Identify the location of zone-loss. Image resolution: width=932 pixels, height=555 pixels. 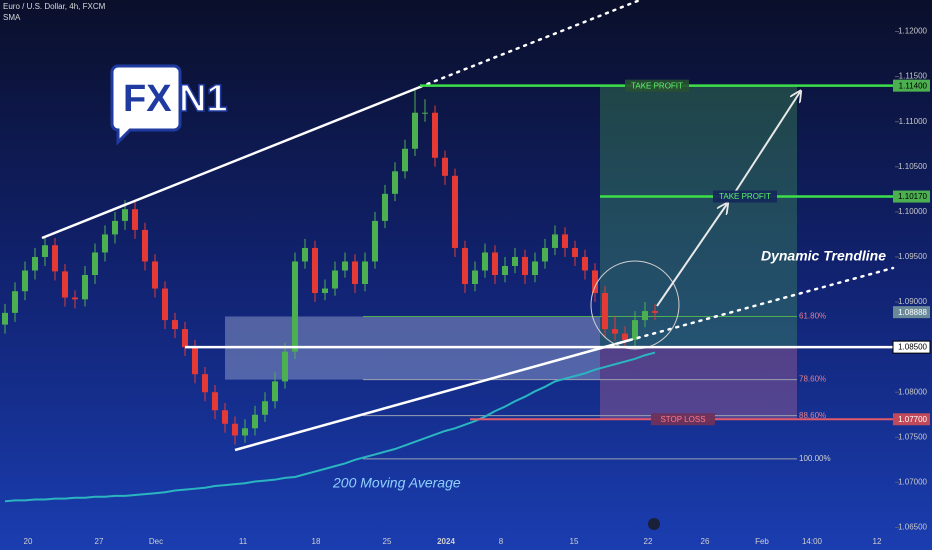
(698, 383).